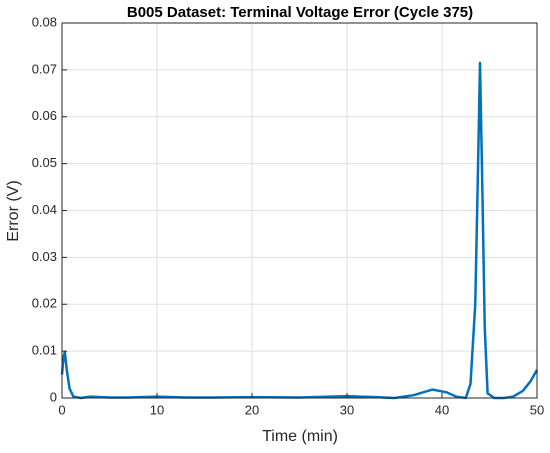  What do you see at coordinates (442, 409) in the screenshot?
I see `x-tick-label: 40` at bounding box center [442, 409].